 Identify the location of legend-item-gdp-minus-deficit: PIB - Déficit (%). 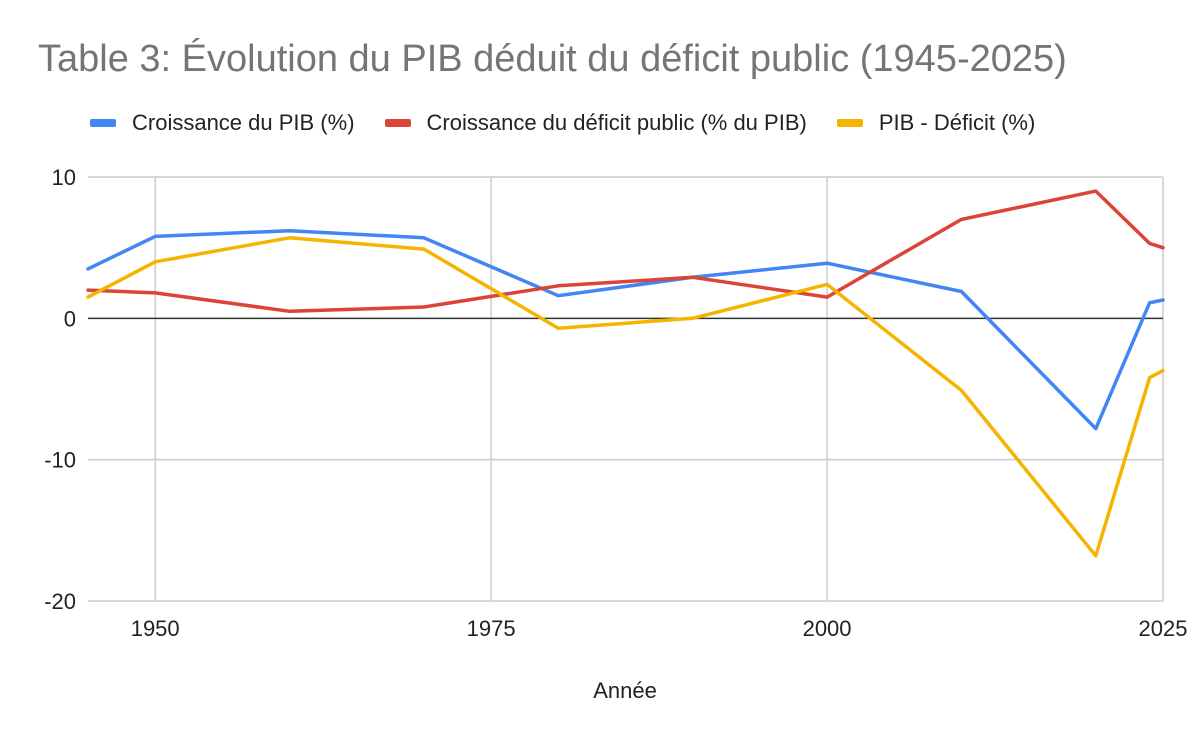
(936, 123).